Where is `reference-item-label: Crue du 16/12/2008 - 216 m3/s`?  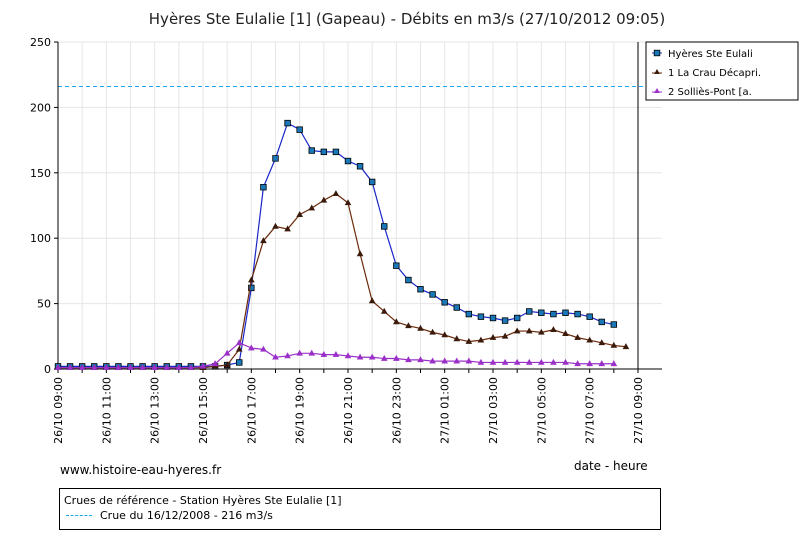
reference-item-label: Crue du 16/12/2008 - 216 m3/s is located at coordinates (186, 515).